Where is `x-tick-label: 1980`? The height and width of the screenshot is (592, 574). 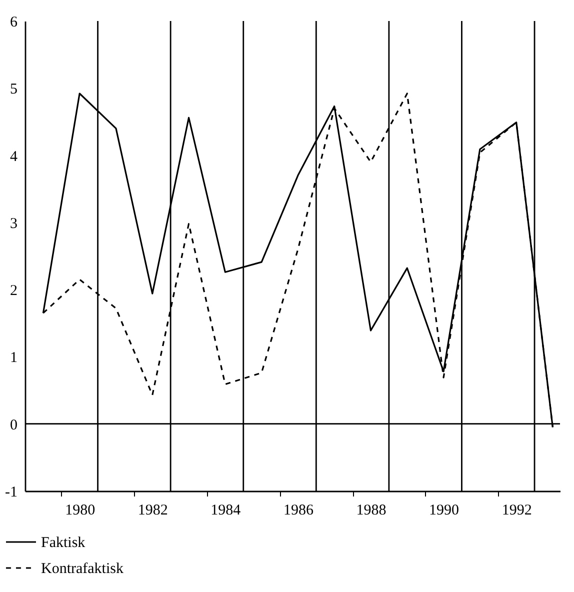 x-tick-label: 1980 is located at coordinates (80, 510).